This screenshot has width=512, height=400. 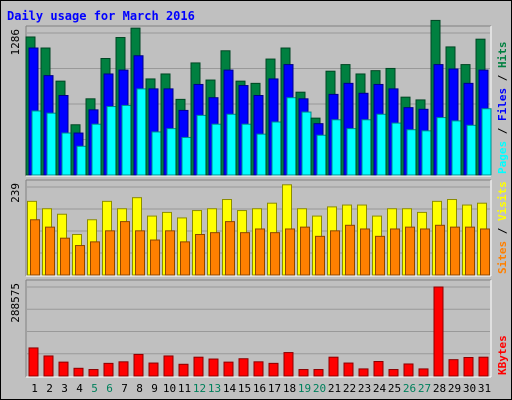 I want to click on x-tick-label-21: 21, so click(x=334, y=388).